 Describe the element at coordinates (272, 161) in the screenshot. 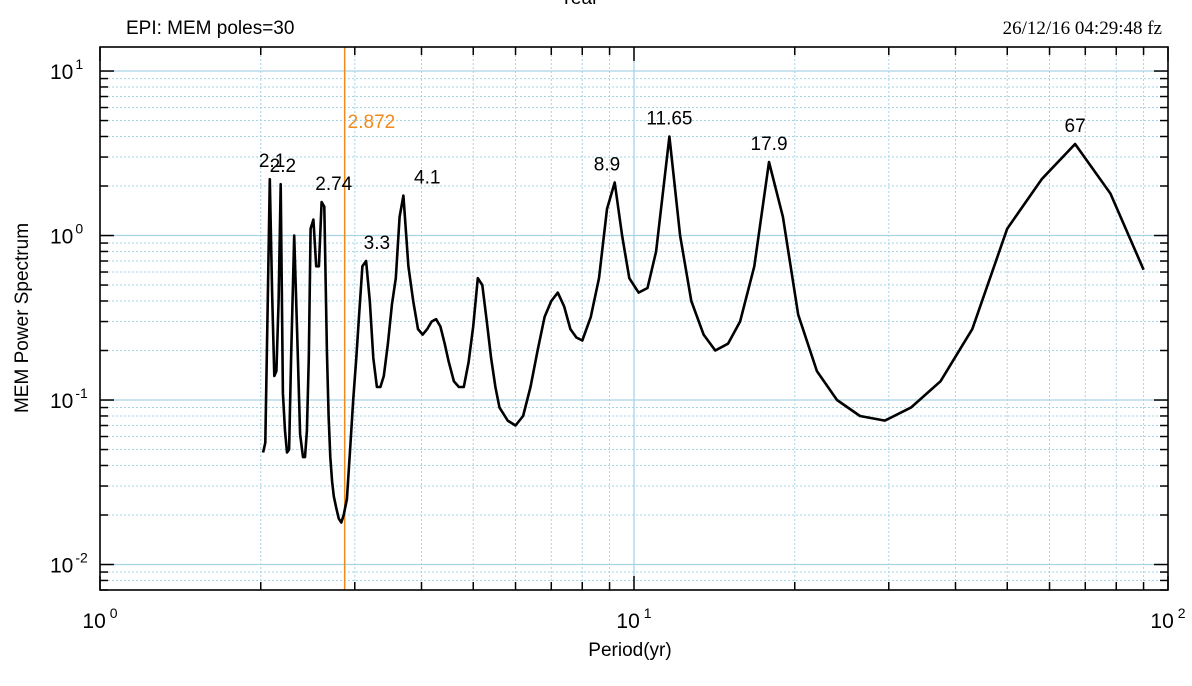

I see `peak-label: 2.1` at that location.